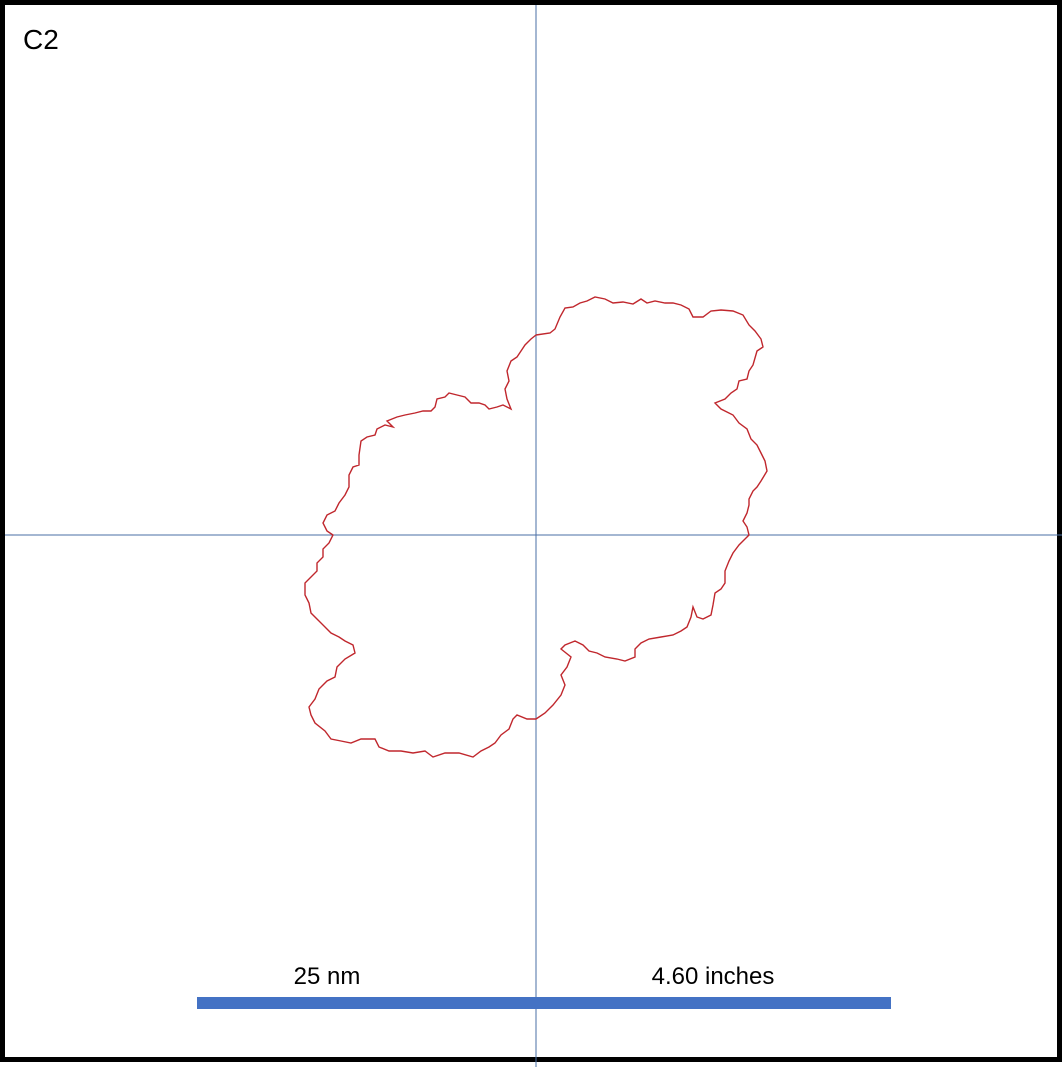 The width and height of the screenshot is (1062, 1067). I want to click on scale-bar, so click(544, 1003).